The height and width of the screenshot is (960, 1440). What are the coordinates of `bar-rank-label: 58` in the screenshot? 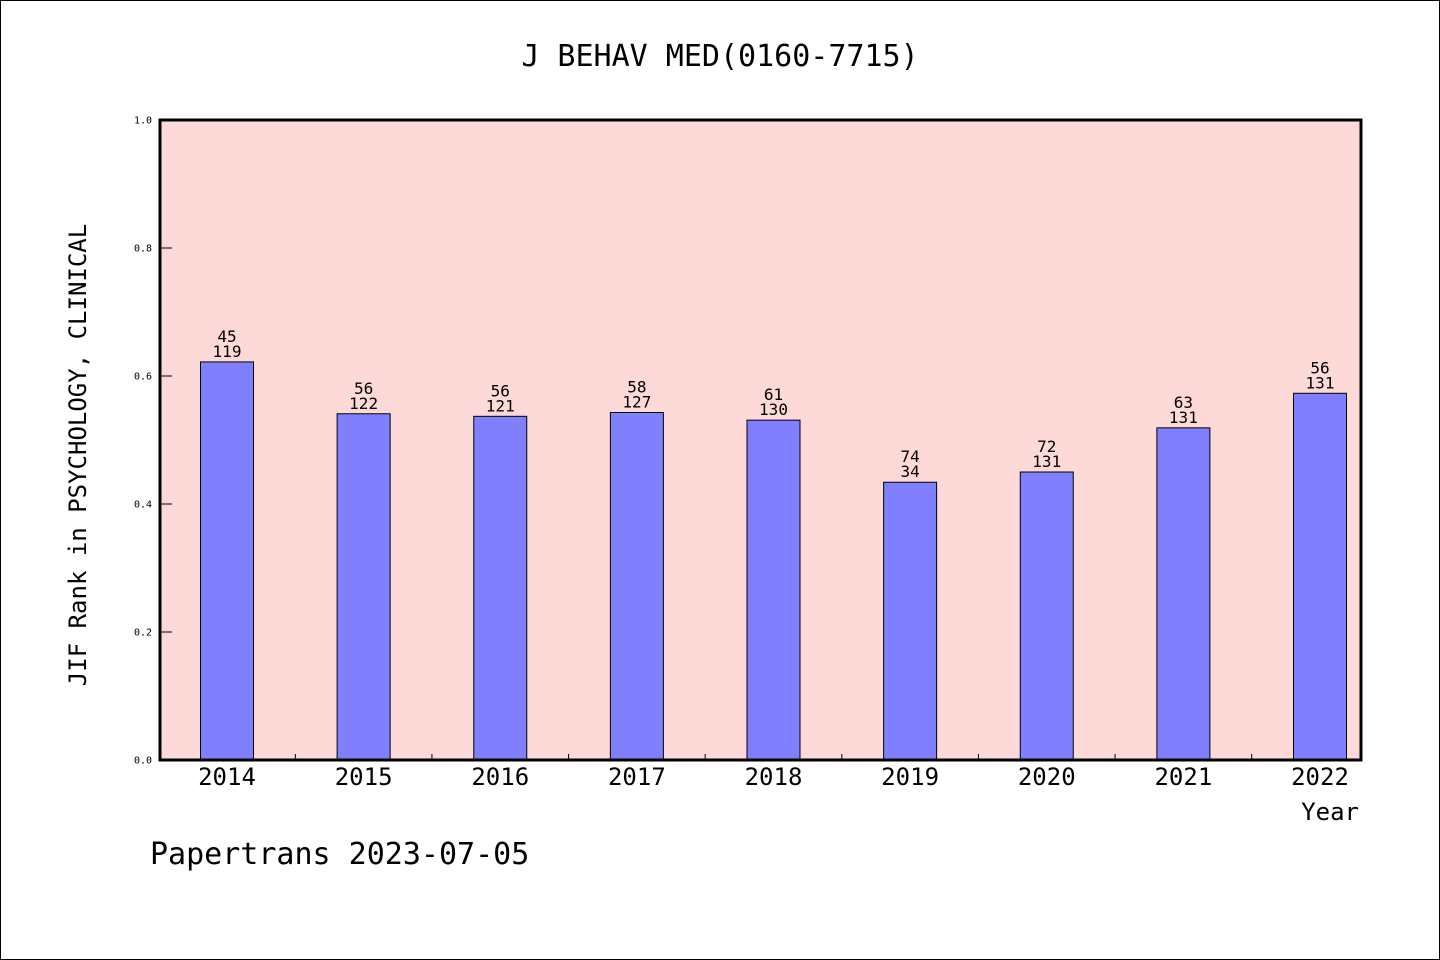 It's located at (636, 386).